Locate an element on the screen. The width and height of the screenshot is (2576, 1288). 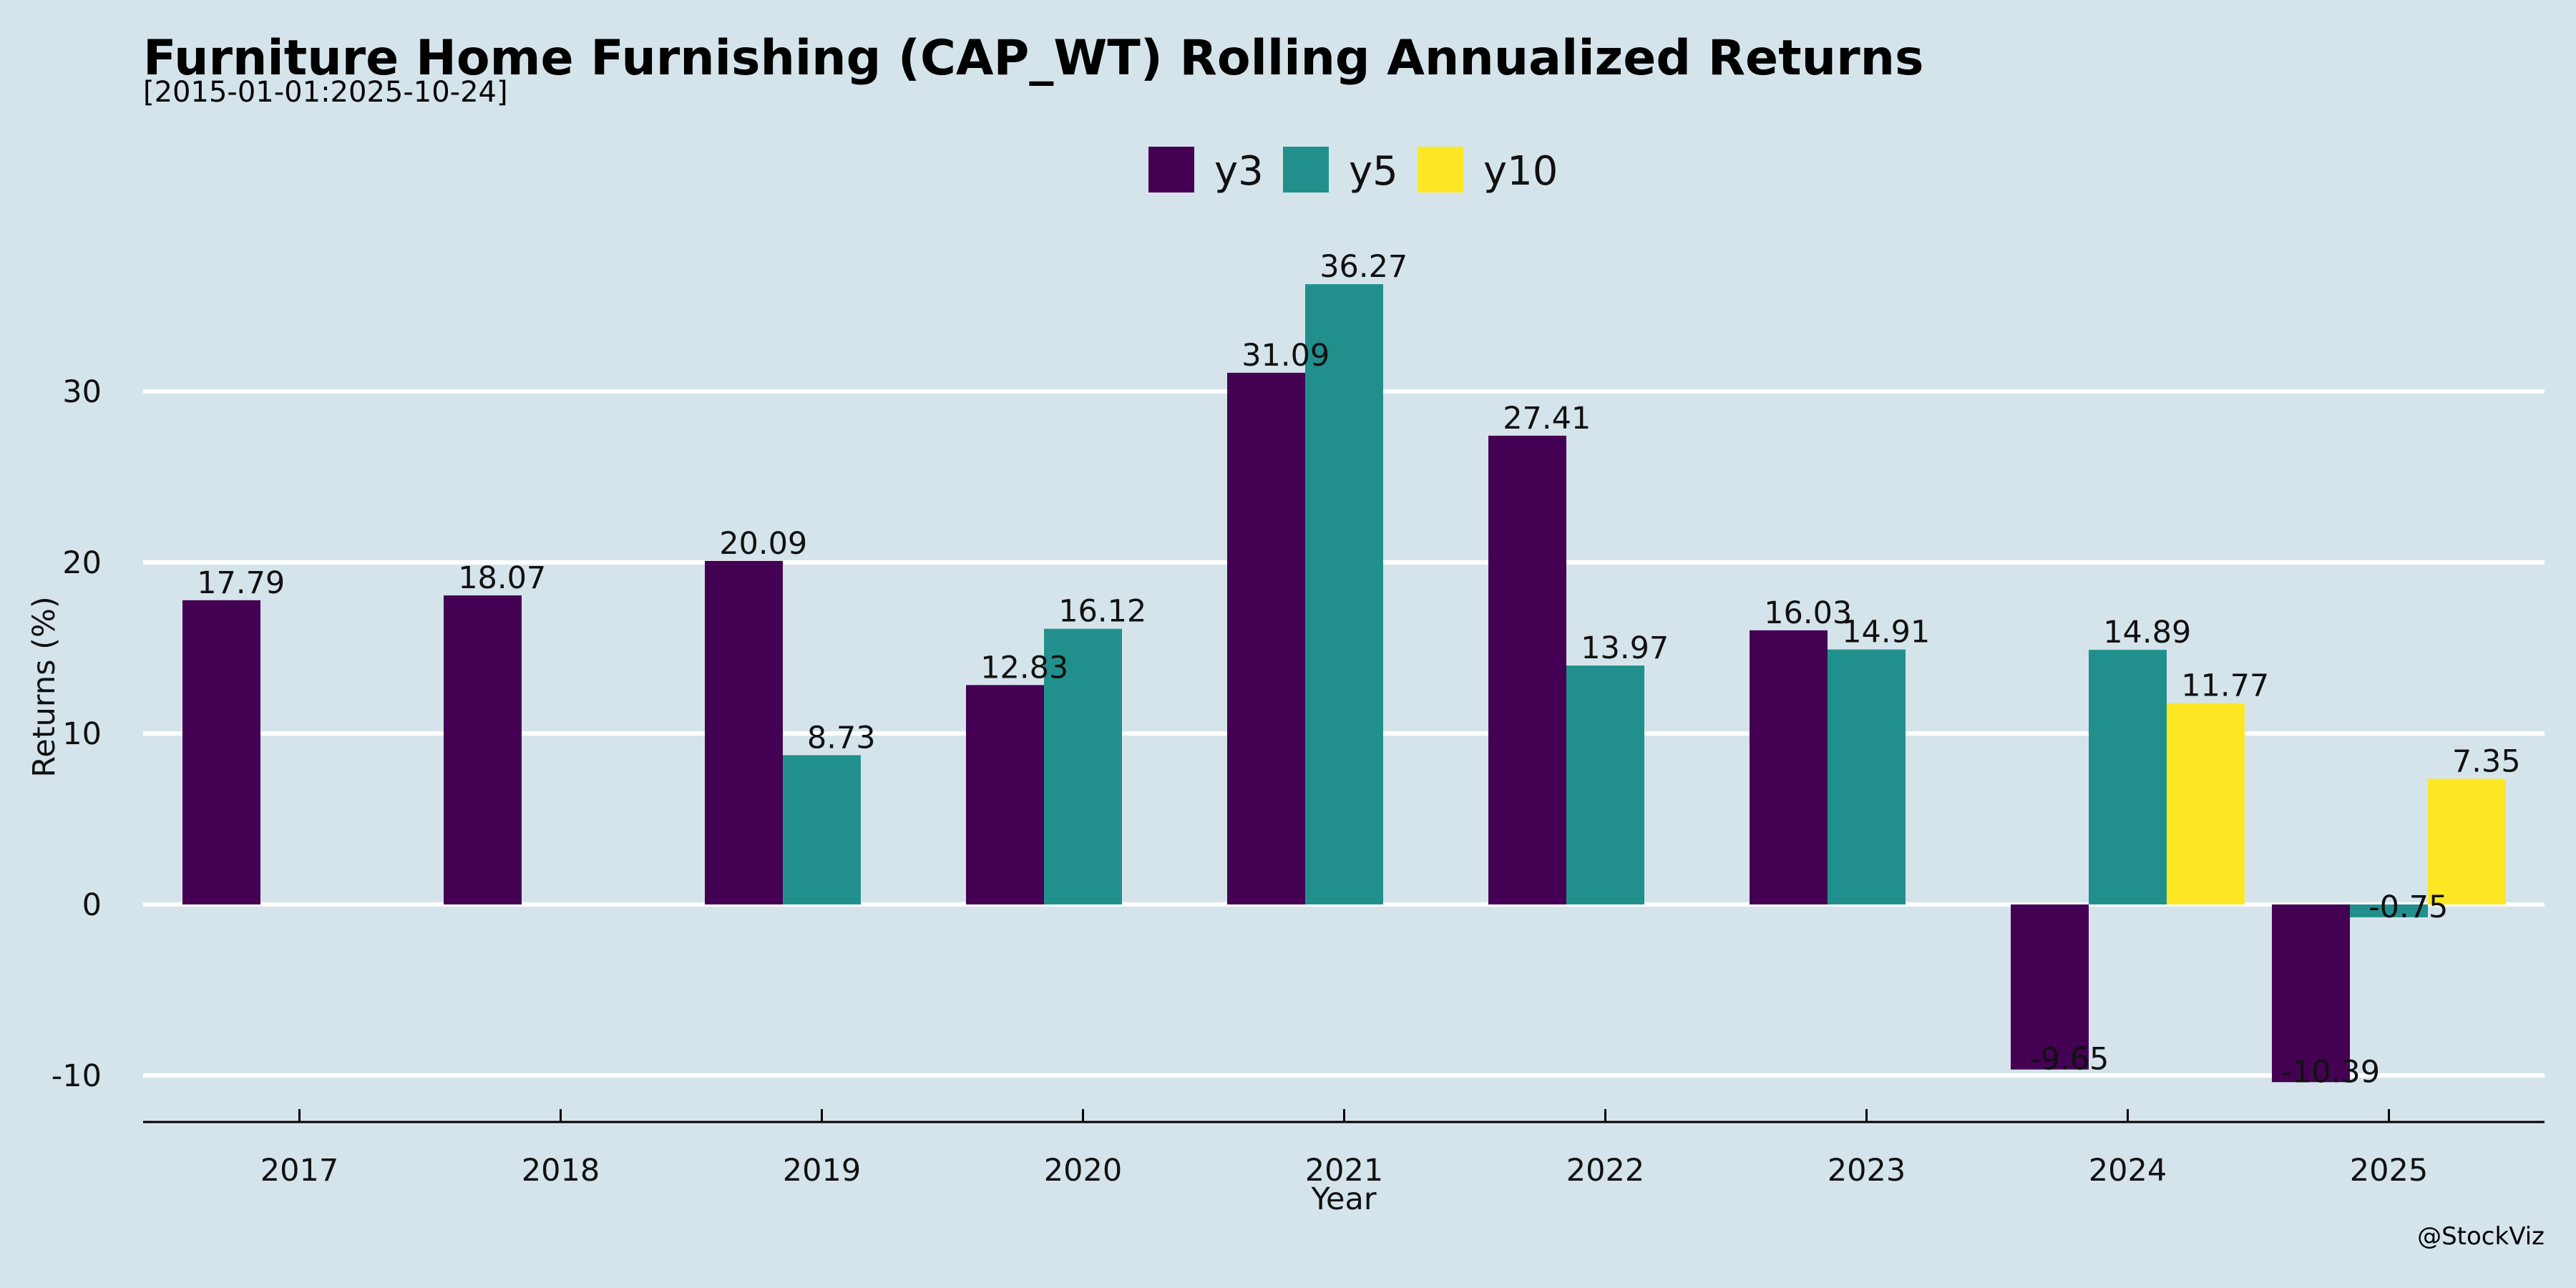
bar-y5-2021 is located at coordinates (1344, 594).